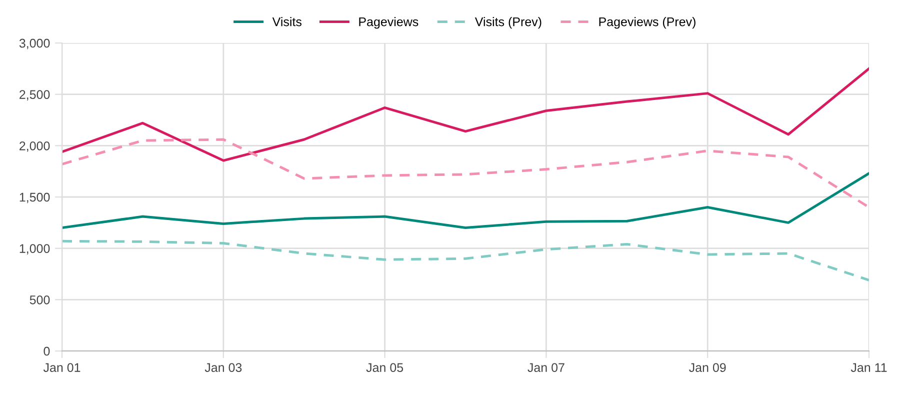 The image size is (900, 395). Describe the element at coordinates (647, 23) in the screenshot. I see `legend-label: Pageviews (Prev)` at that location.